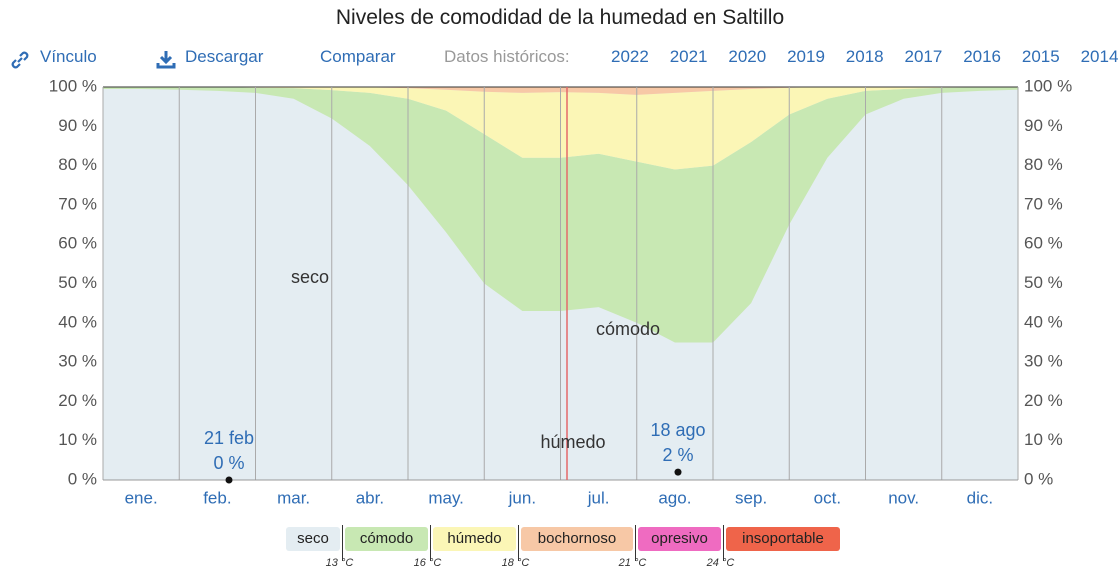  I want to click on threshold-label: 18 °C, so click(516, 563).